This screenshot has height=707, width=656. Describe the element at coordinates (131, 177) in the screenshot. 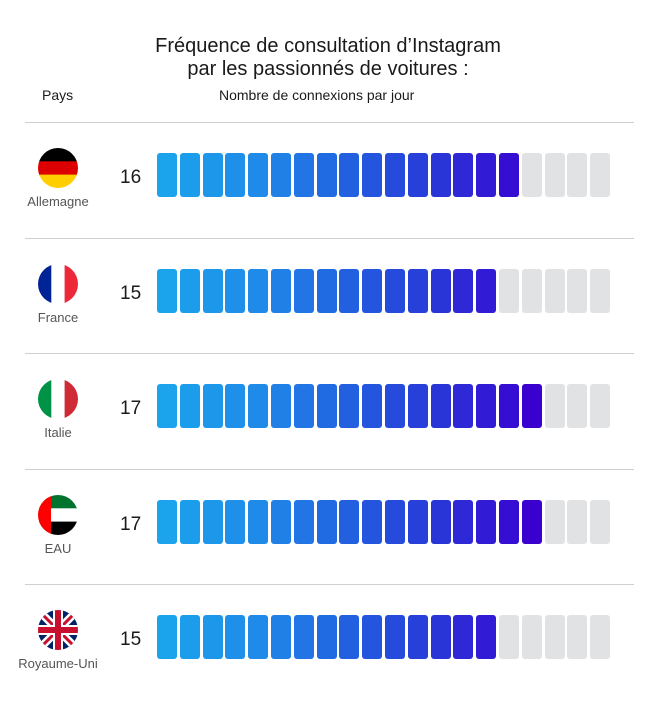

I see `value-label: 16` at that location.